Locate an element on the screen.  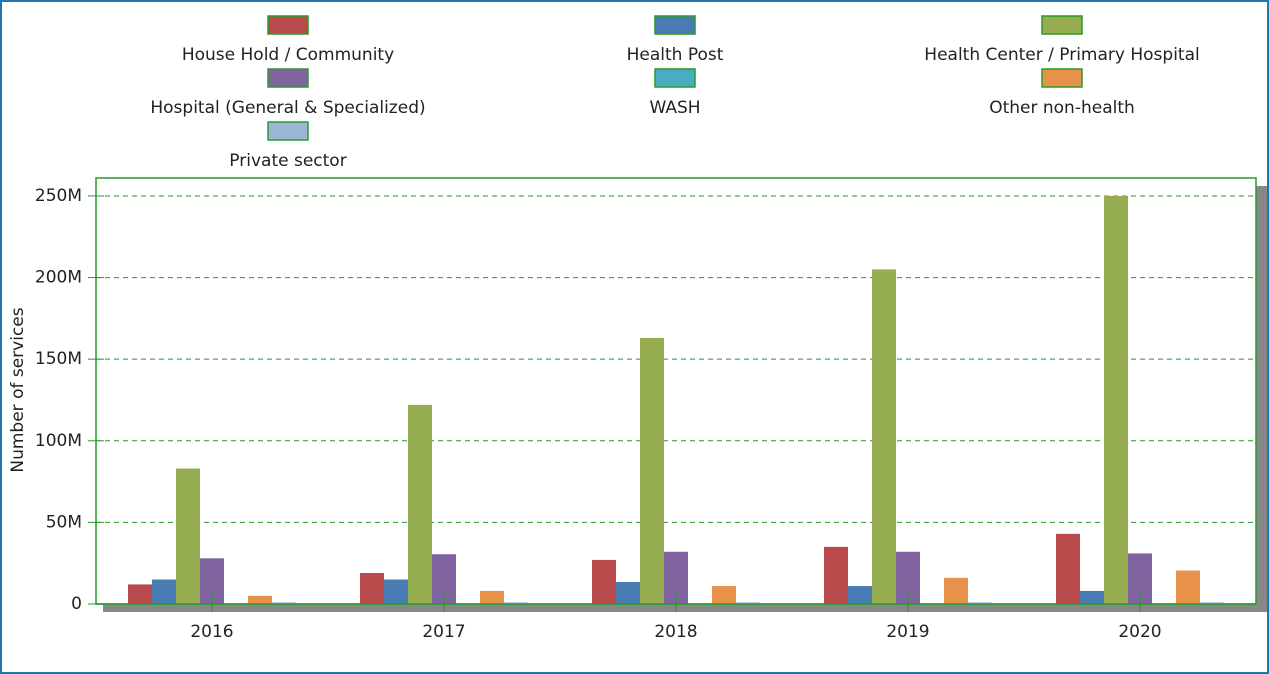
y-tick-label: 100M is located at coordinates (58, 441).